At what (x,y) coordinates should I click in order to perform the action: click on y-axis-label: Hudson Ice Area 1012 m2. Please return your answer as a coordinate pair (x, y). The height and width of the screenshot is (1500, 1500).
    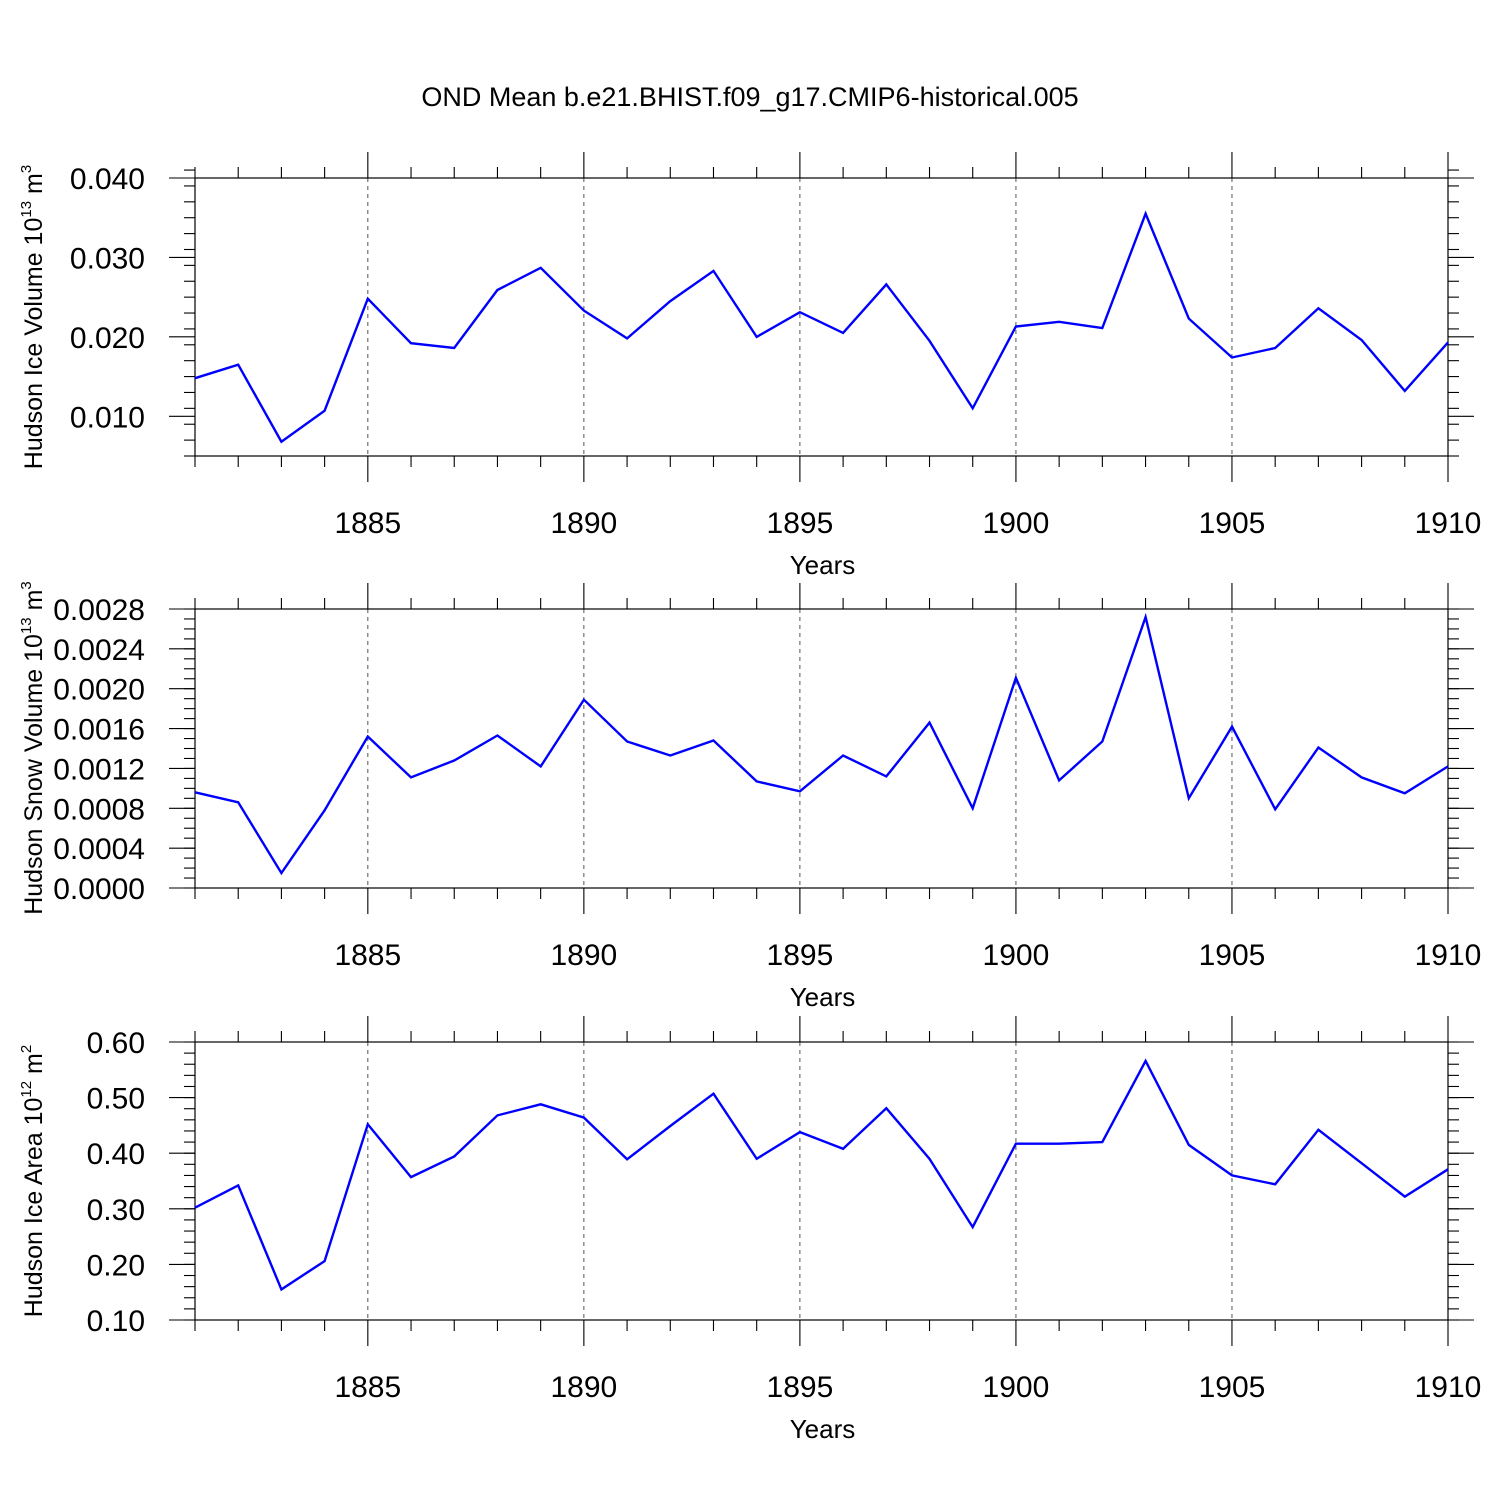
    Looking at the image, I should click on (33, 1181).